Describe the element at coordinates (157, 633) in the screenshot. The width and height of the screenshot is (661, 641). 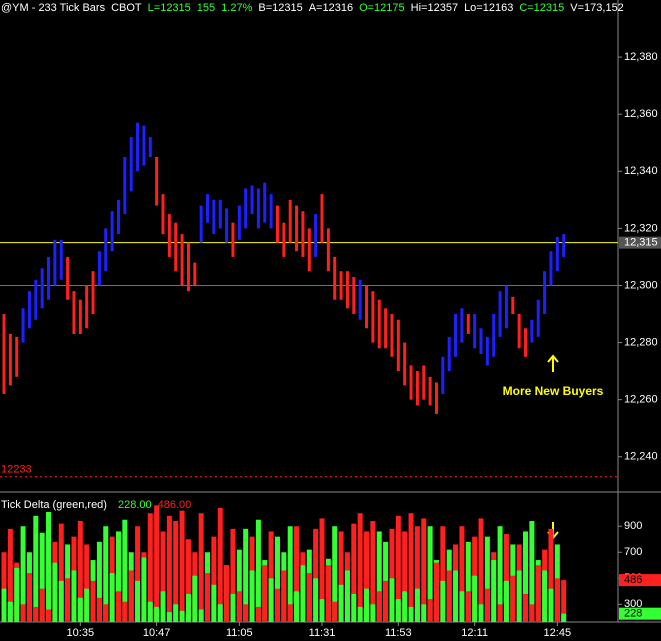
I see `x-tick-label: 10:47` at that location.